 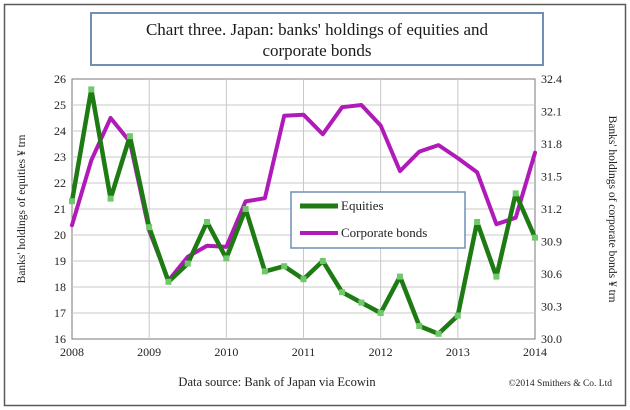 What do you see at coordinates (226, 352) in the screenshot?
I see `x-tick-label: 2010` at bounding box center [226, 352].